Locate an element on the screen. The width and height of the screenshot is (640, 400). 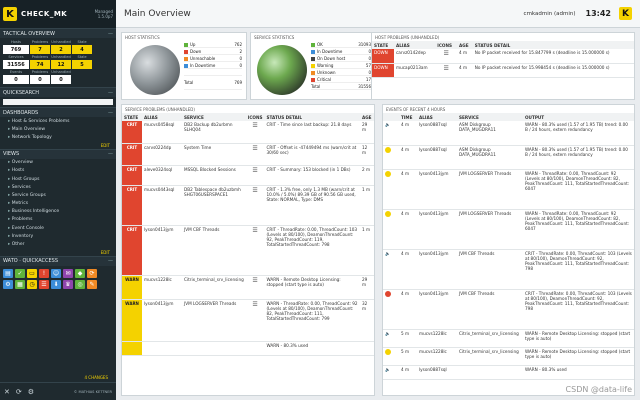
host-alias-link: mucvs0458sql is located at coordinates (162, 132).